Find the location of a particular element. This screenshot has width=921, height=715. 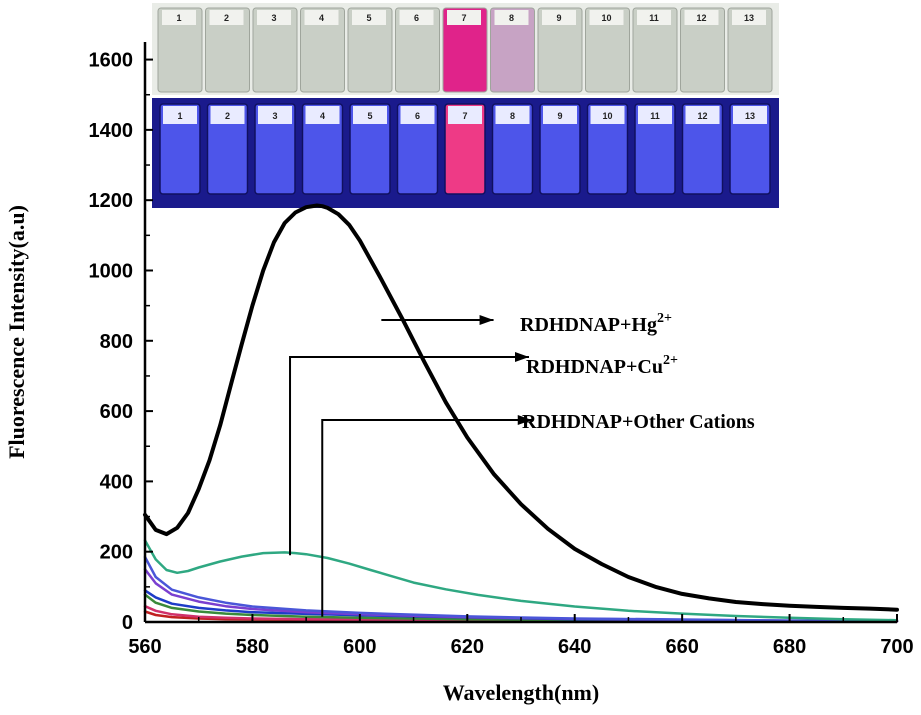

y-tick-label: 1600 is located at coordinates (111, 61).